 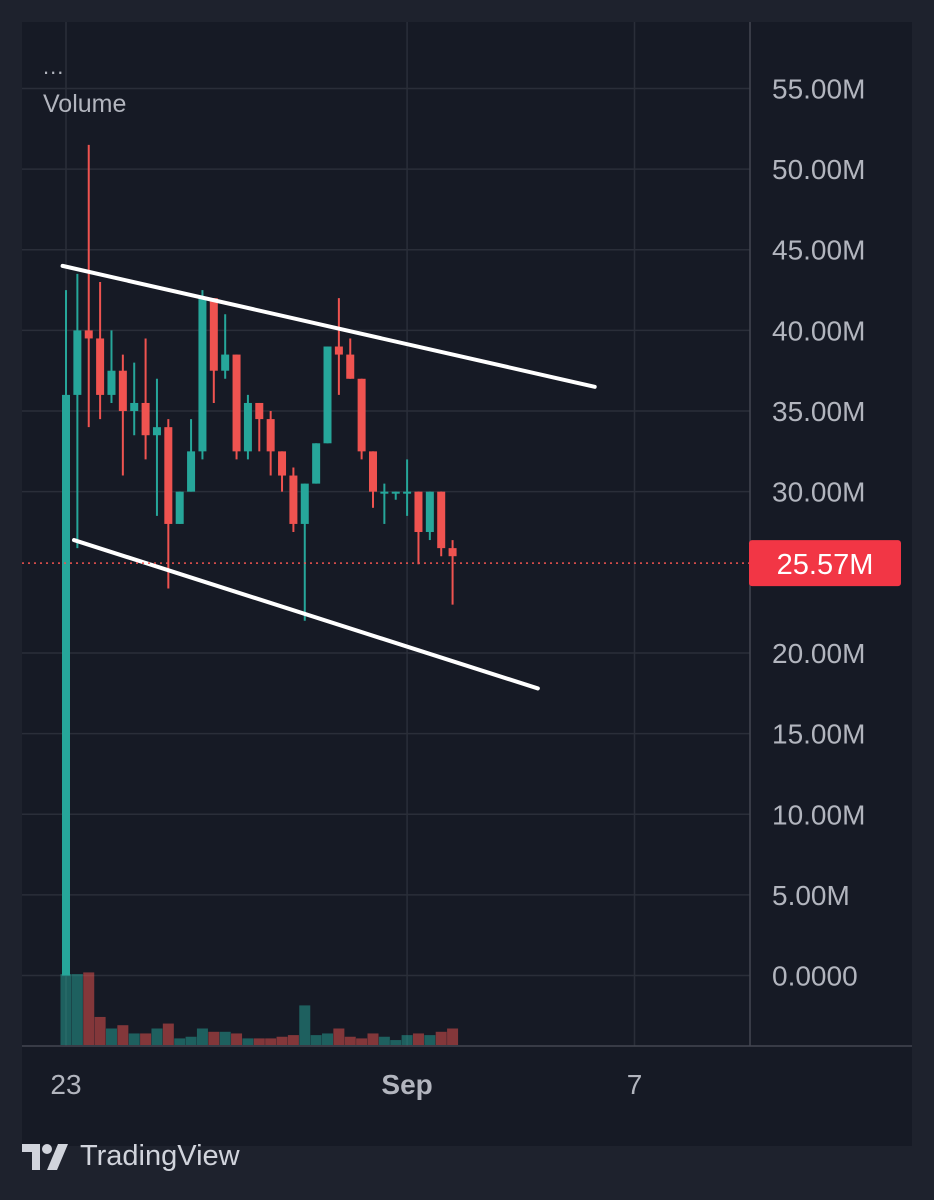 I want to click on y-tick-label: 5.00M, so click(x=811, y=895).